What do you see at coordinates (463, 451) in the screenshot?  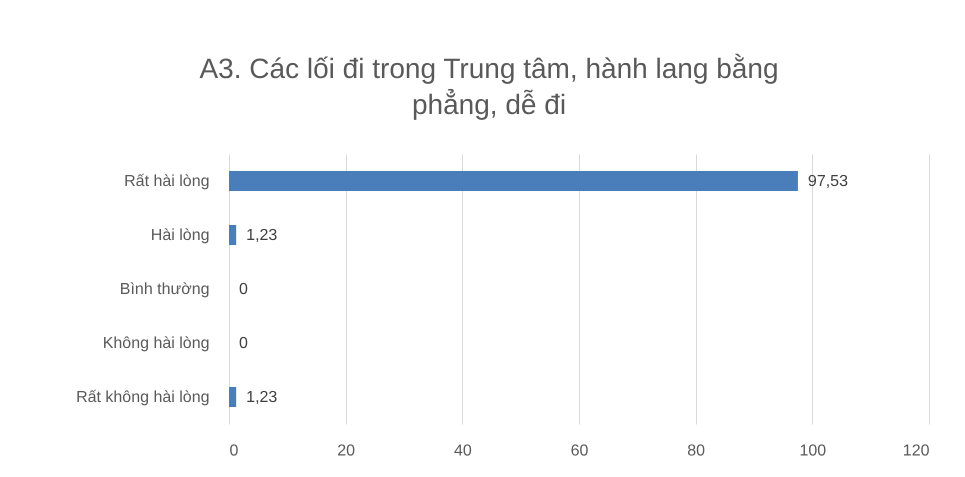 I see `x-tick-label: 40` at bounding box center [463, 451].